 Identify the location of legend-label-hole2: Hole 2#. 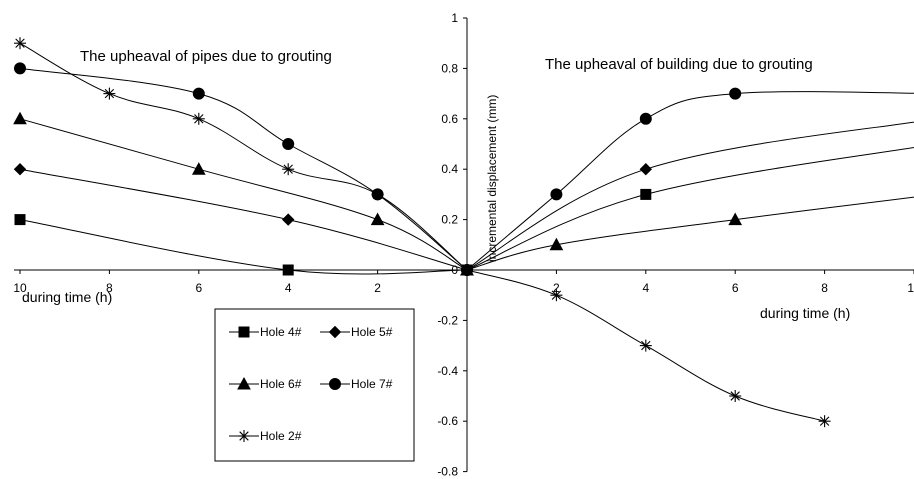
(281, 436).